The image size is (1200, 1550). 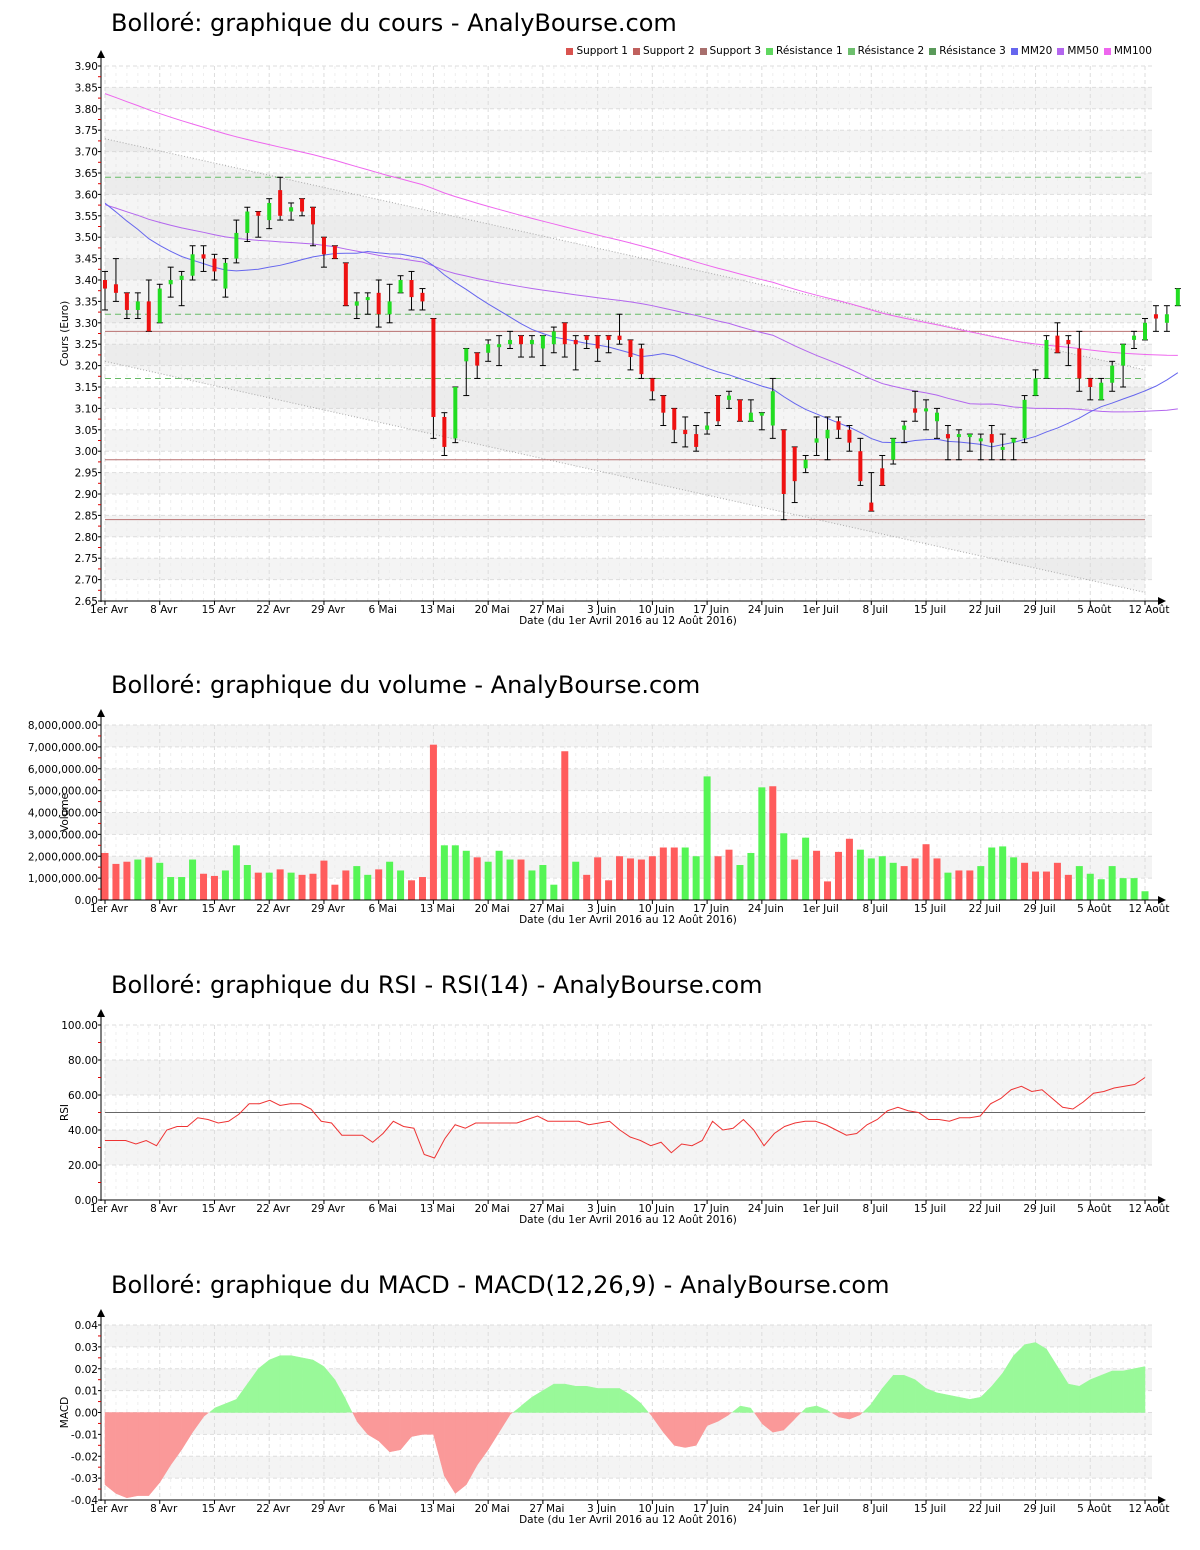 I want to click on legend-label: Résistance 1, so click(x=809, y=51).